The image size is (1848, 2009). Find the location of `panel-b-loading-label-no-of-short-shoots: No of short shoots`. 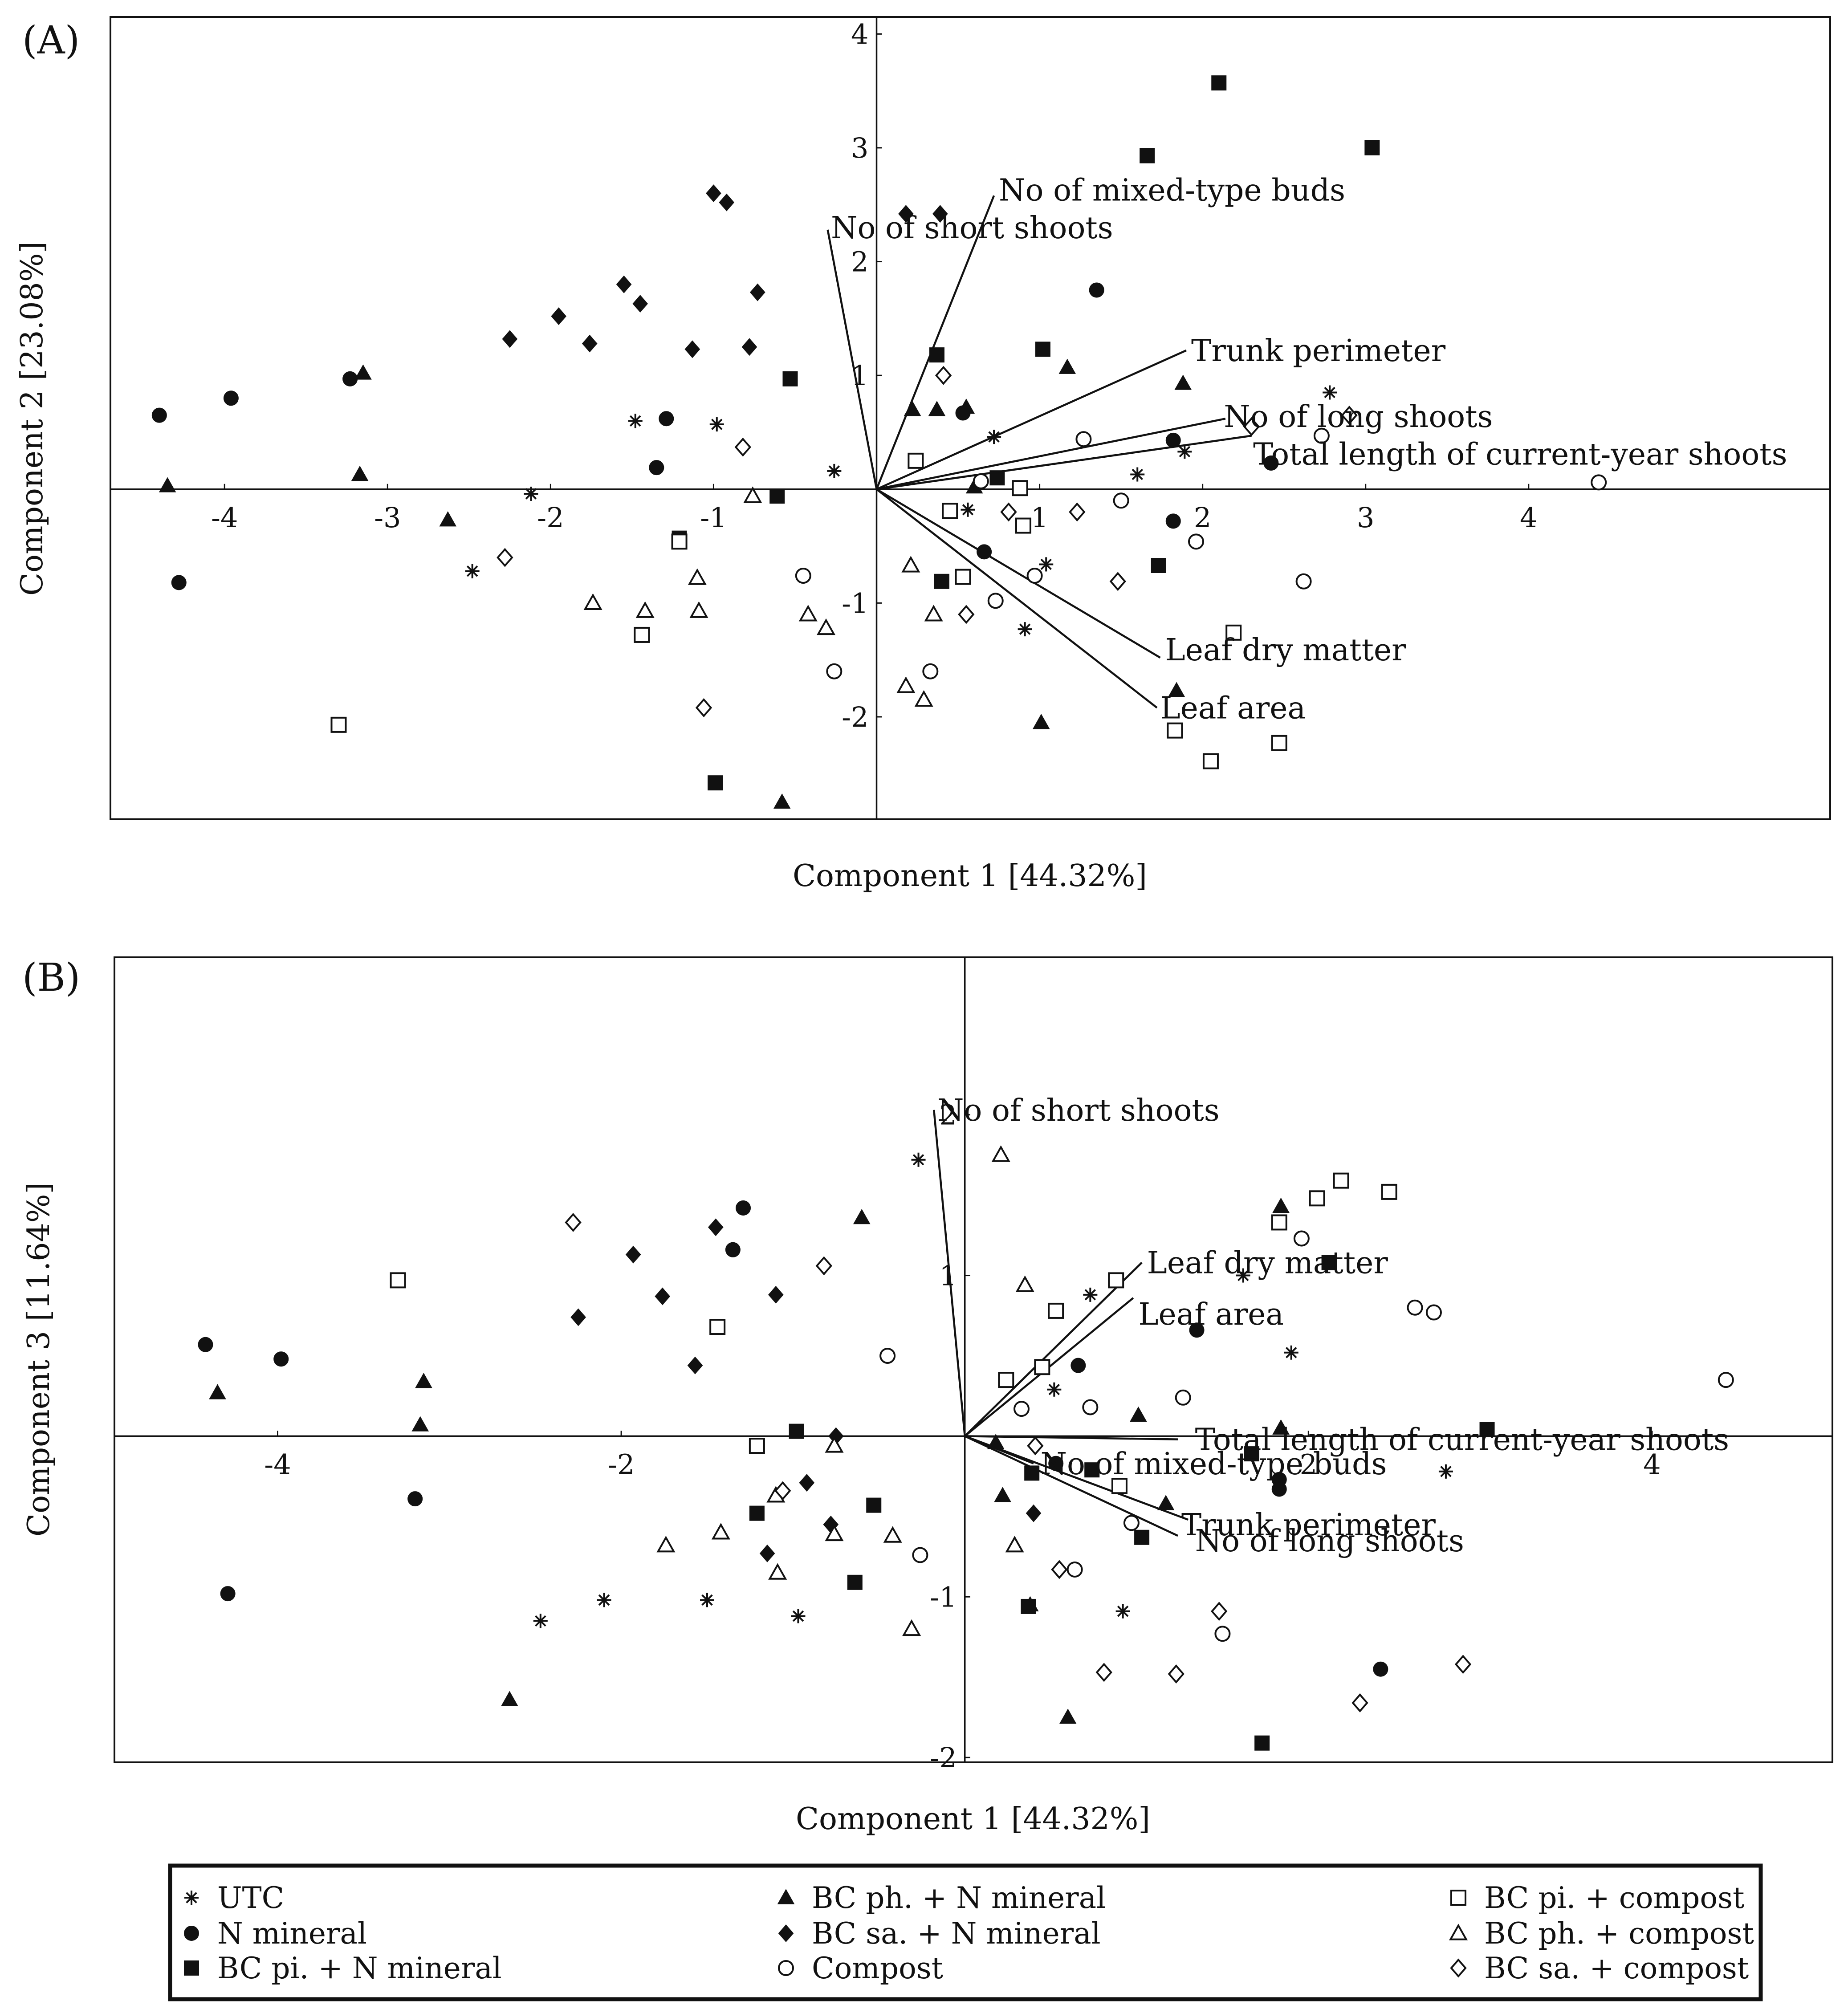

panel-b-loading-label-no-of-short-shoots: No of short shoots is located at coordinates (1078, 1110).